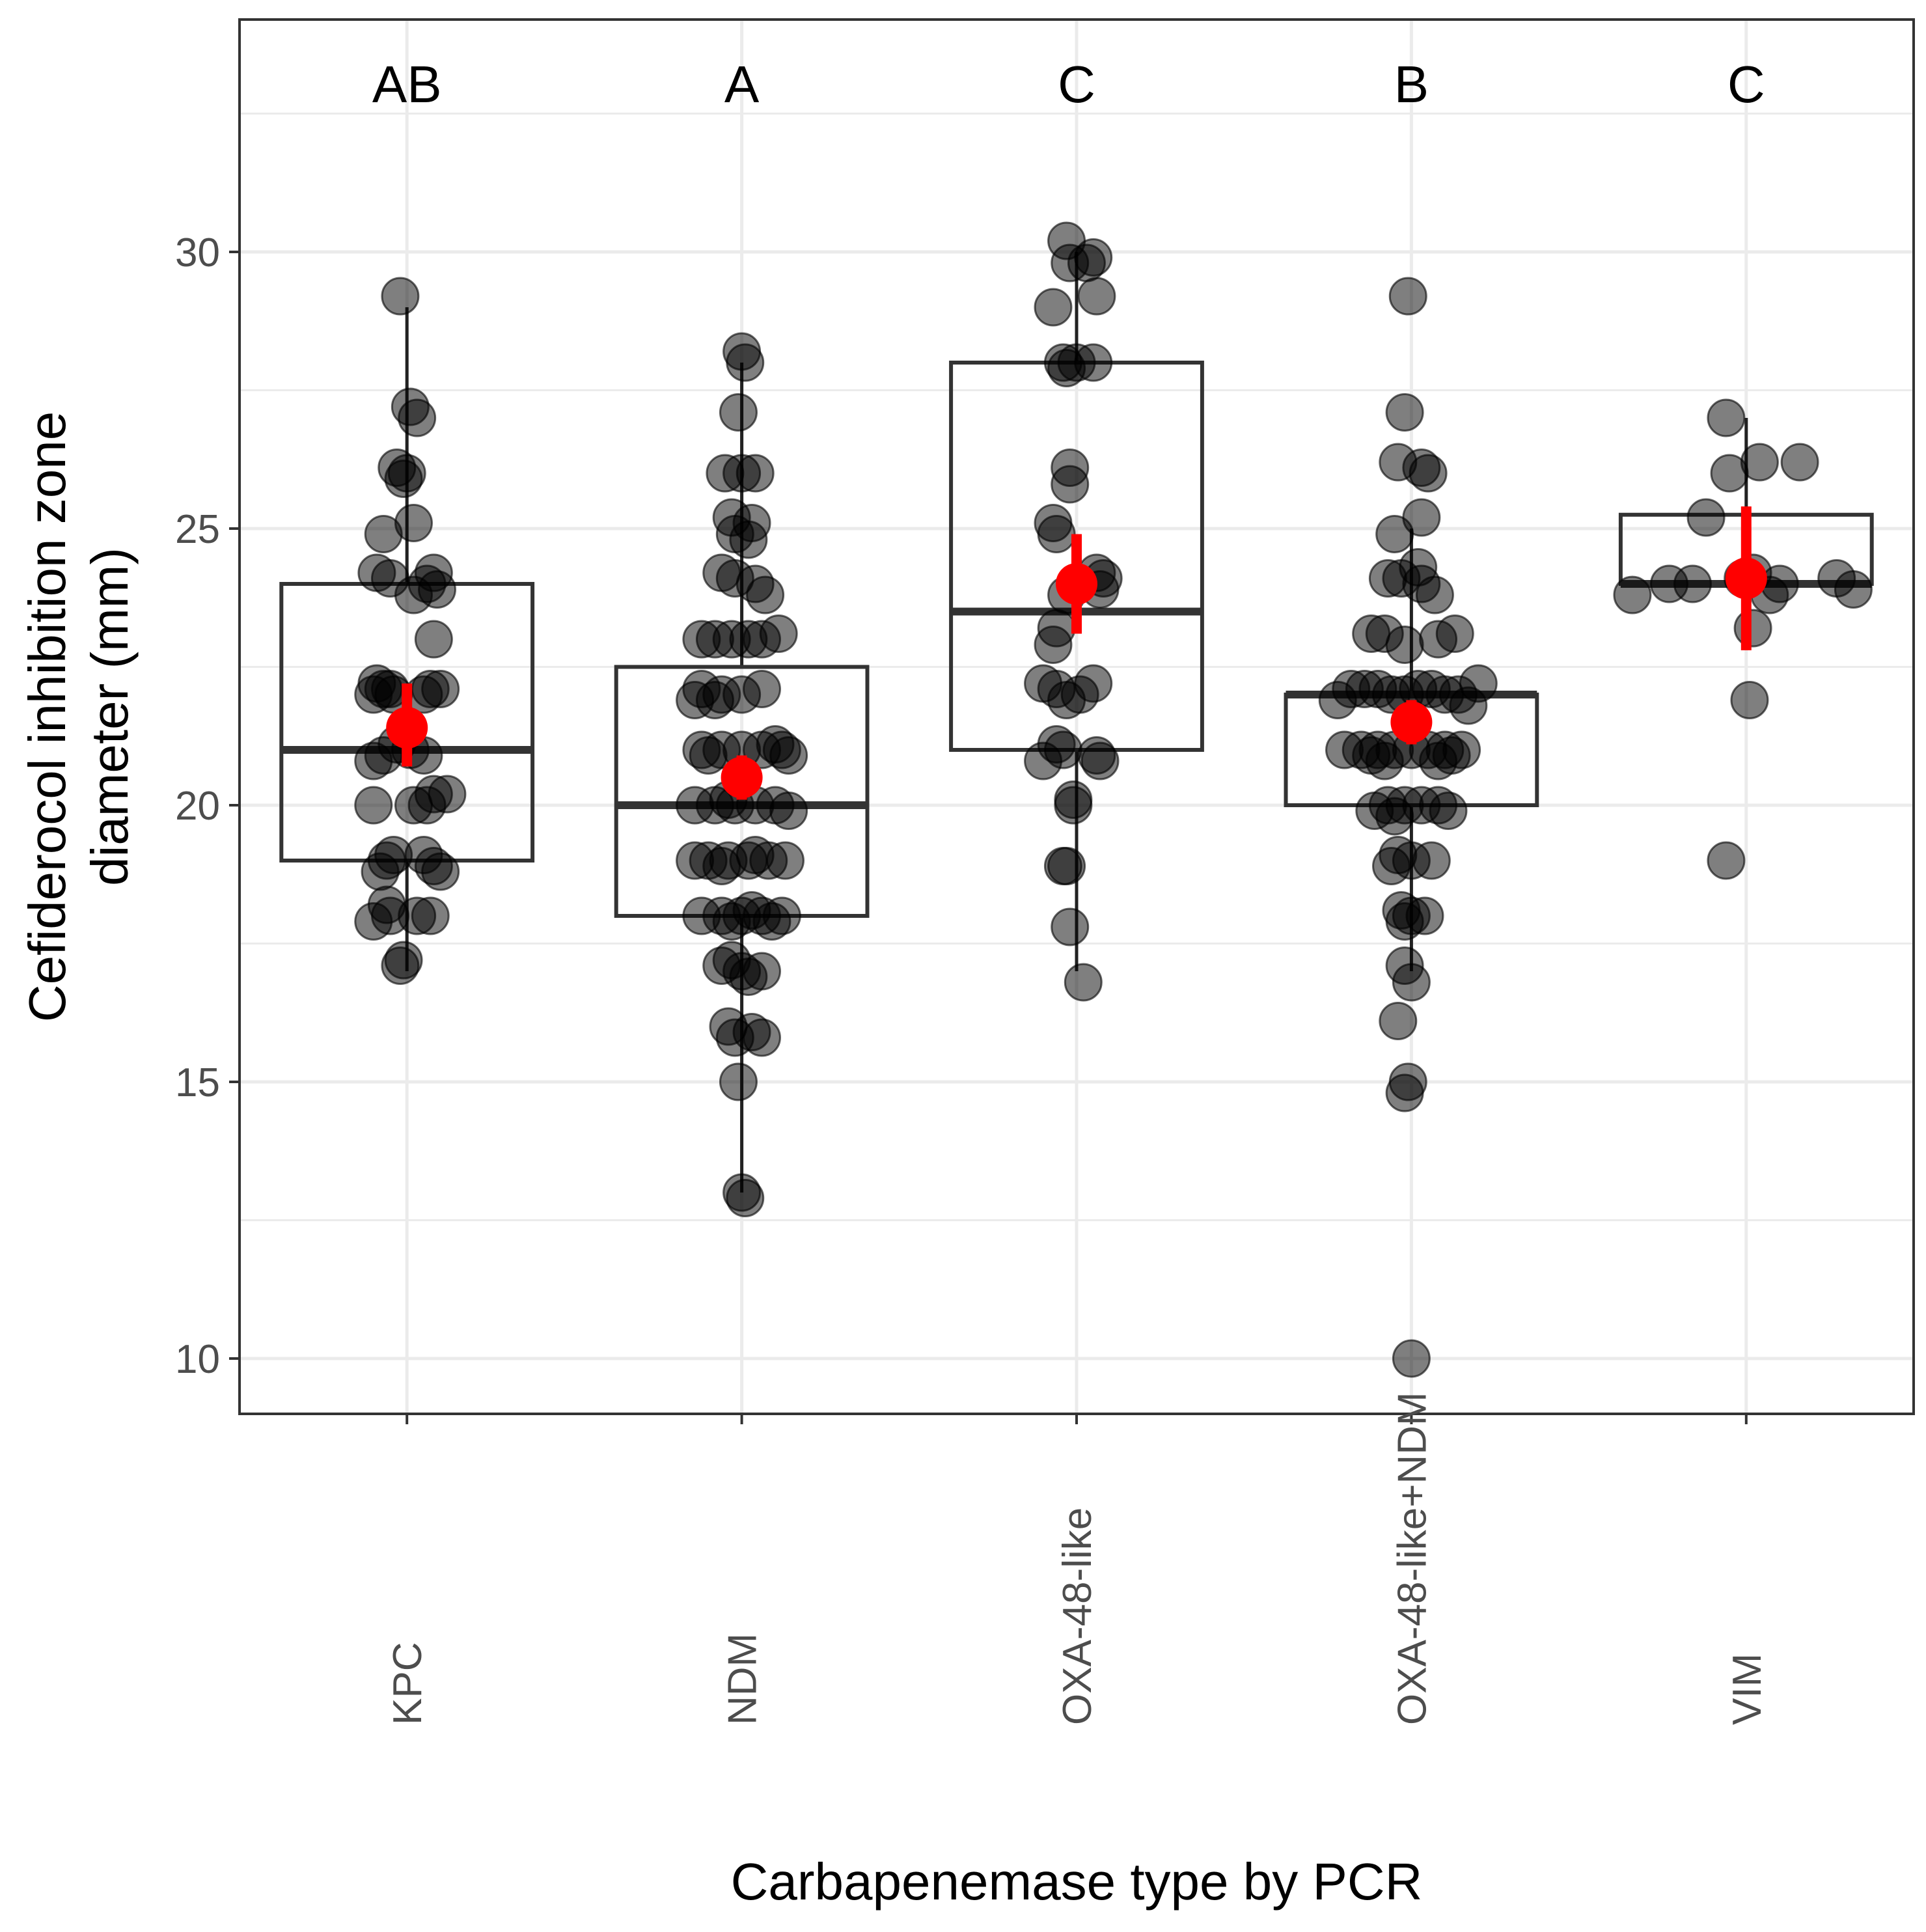  I want to click on y-tick-label: 30, so click(197, 252).